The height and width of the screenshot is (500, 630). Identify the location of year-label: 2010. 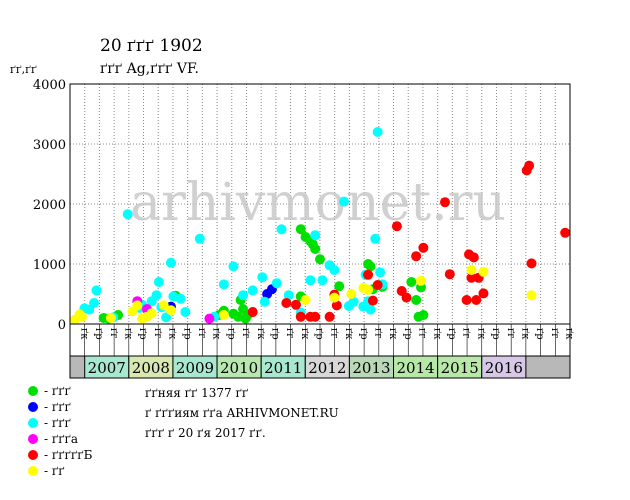
(239, 368).